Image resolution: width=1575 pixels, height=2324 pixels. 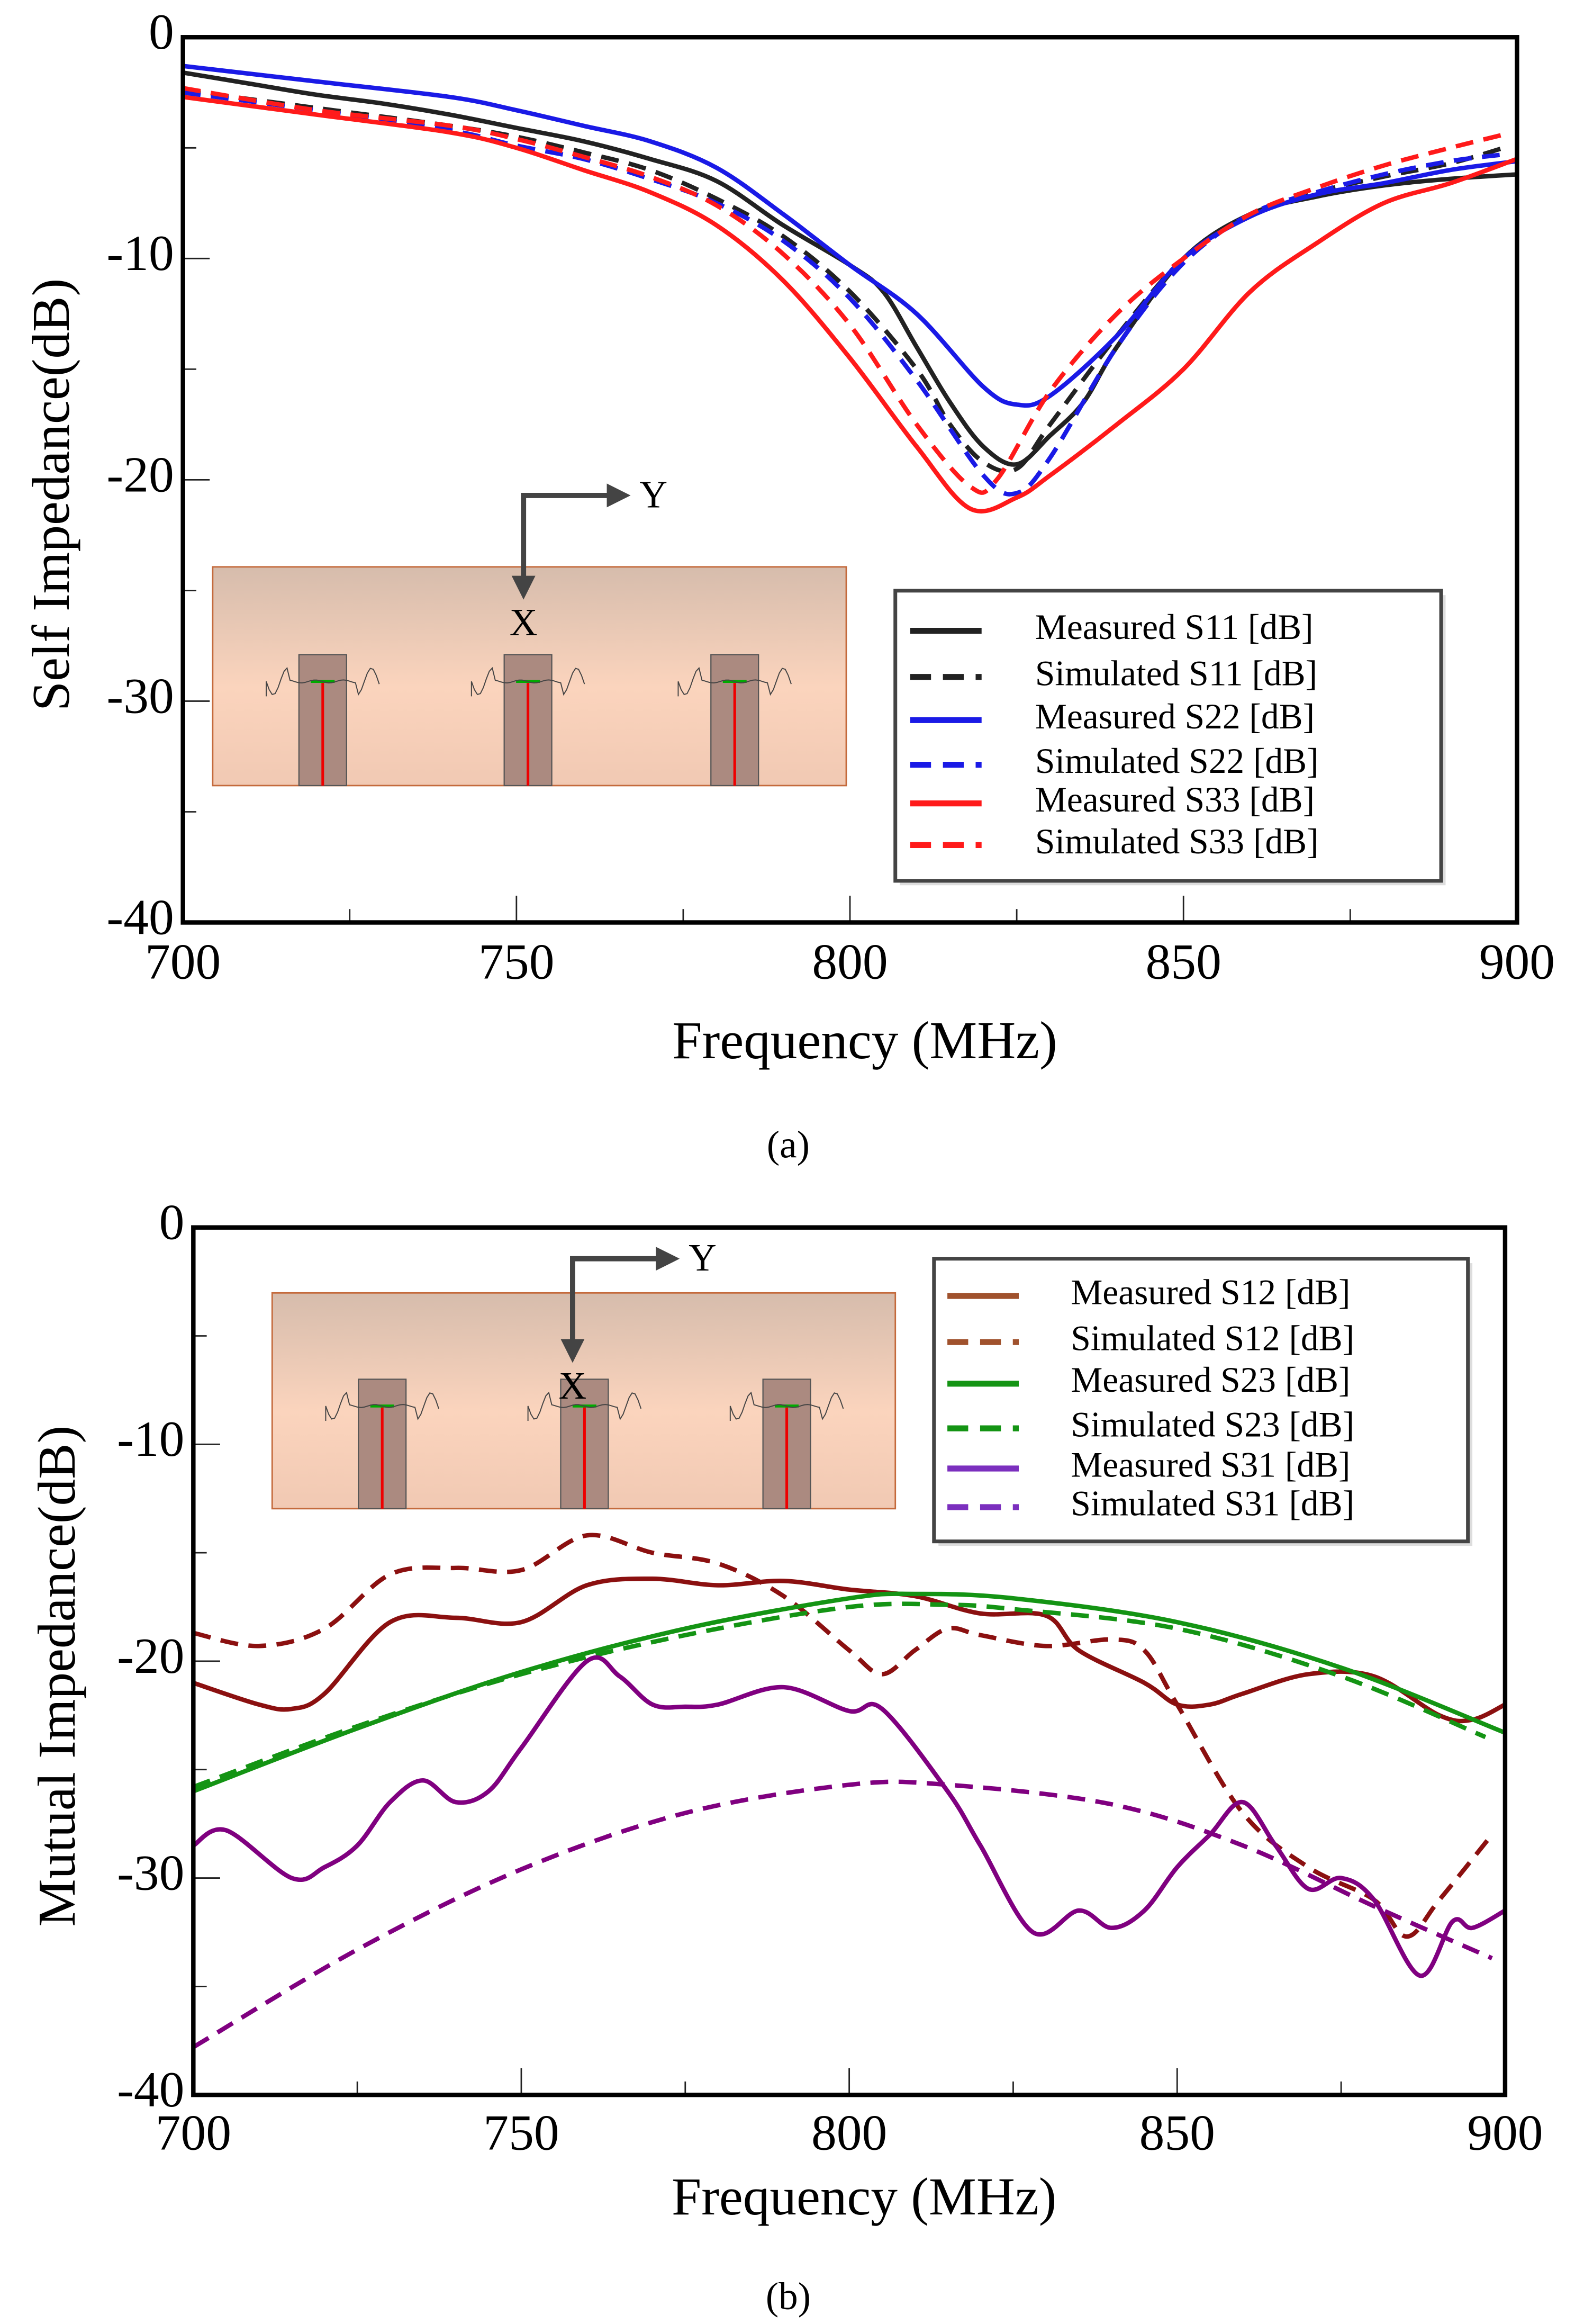 What do you see at coordinates (1177, 761) in the screenshot?
I see `legend-label: Simulated S22 [dB]` at bounding box center [1177, 761].